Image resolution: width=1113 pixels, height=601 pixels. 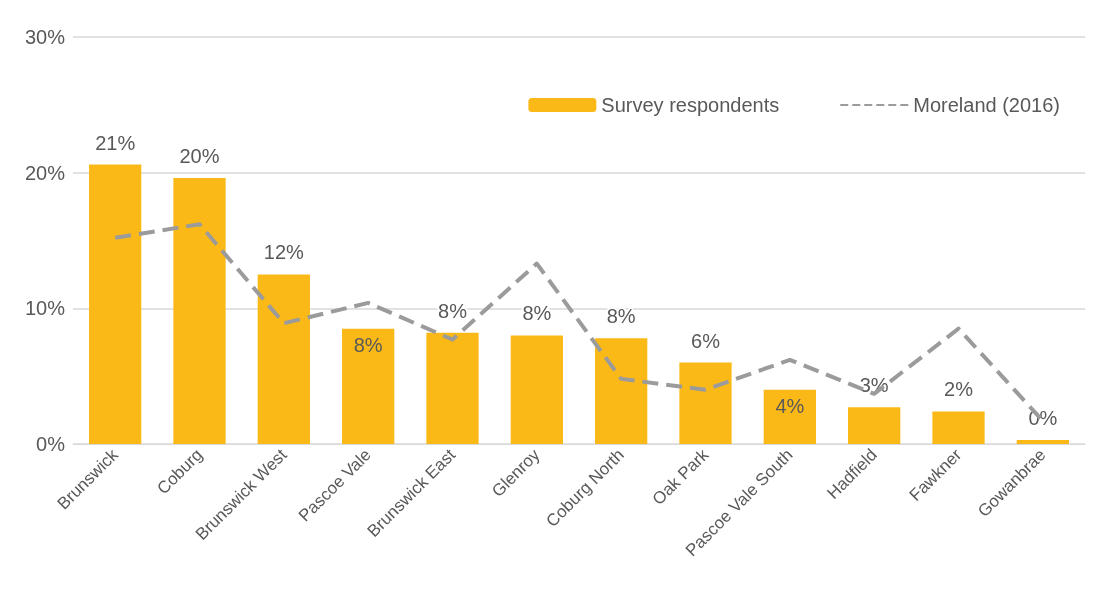 What do you see at coordinates (115, 142) in the screenshot?
I see `data-label: 21%` at bounding box center [115, 142].